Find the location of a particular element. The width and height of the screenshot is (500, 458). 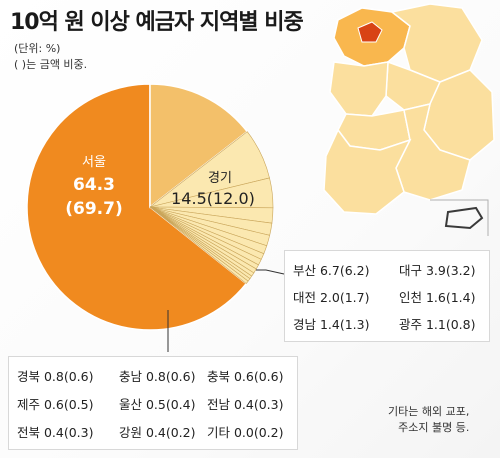

data-label: 인천 1.6(1.4) is located at coordinates (437, 297).